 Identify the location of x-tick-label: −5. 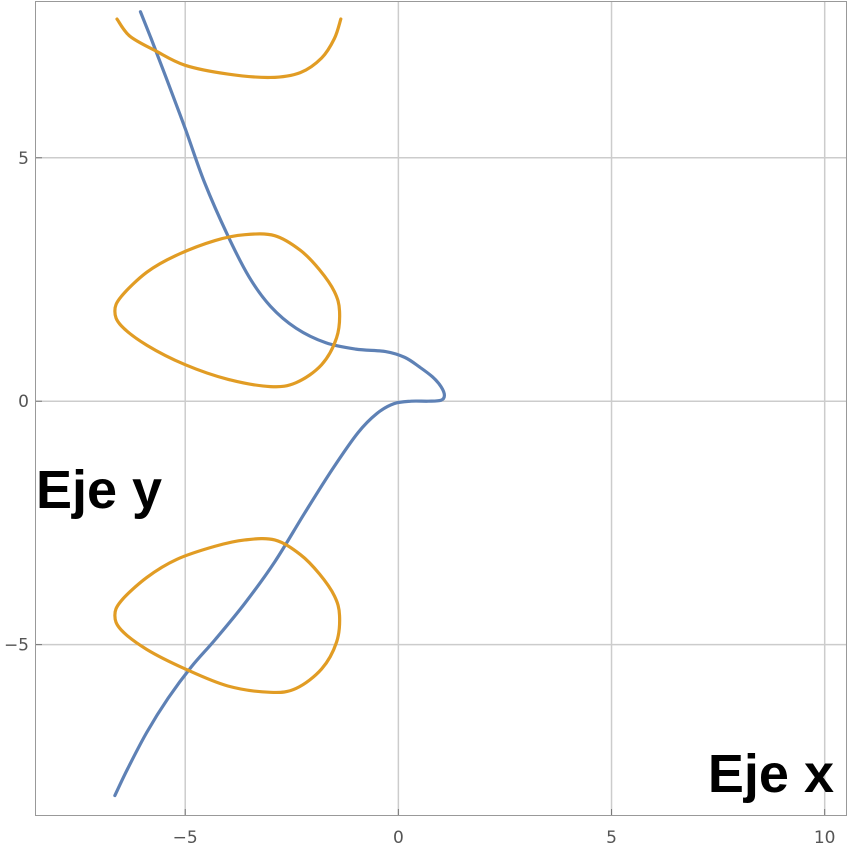
(185, 838).